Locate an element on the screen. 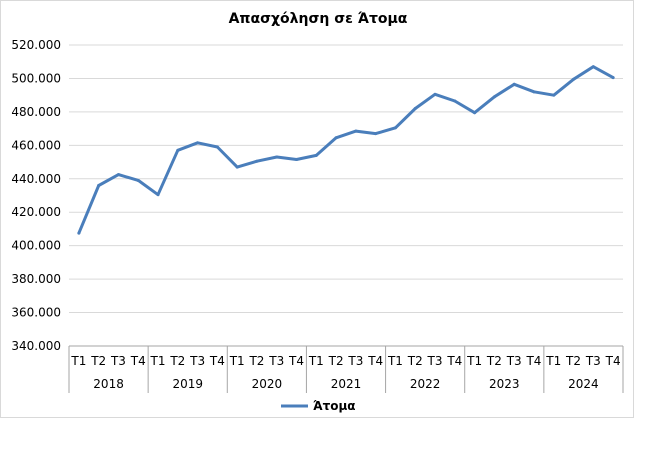 This screenshot has height=462, width=657. y-tick-label: 480.000 is located at coordinates (36, 112).